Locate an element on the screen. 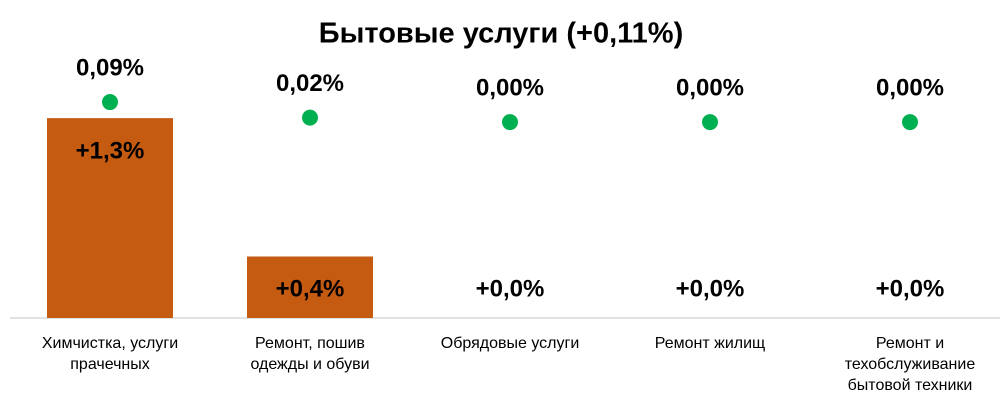 This screenshot has height=400, width=1002. x-tick-label: Химчистка, услуги прачечных is located at coordinates (110, 354).